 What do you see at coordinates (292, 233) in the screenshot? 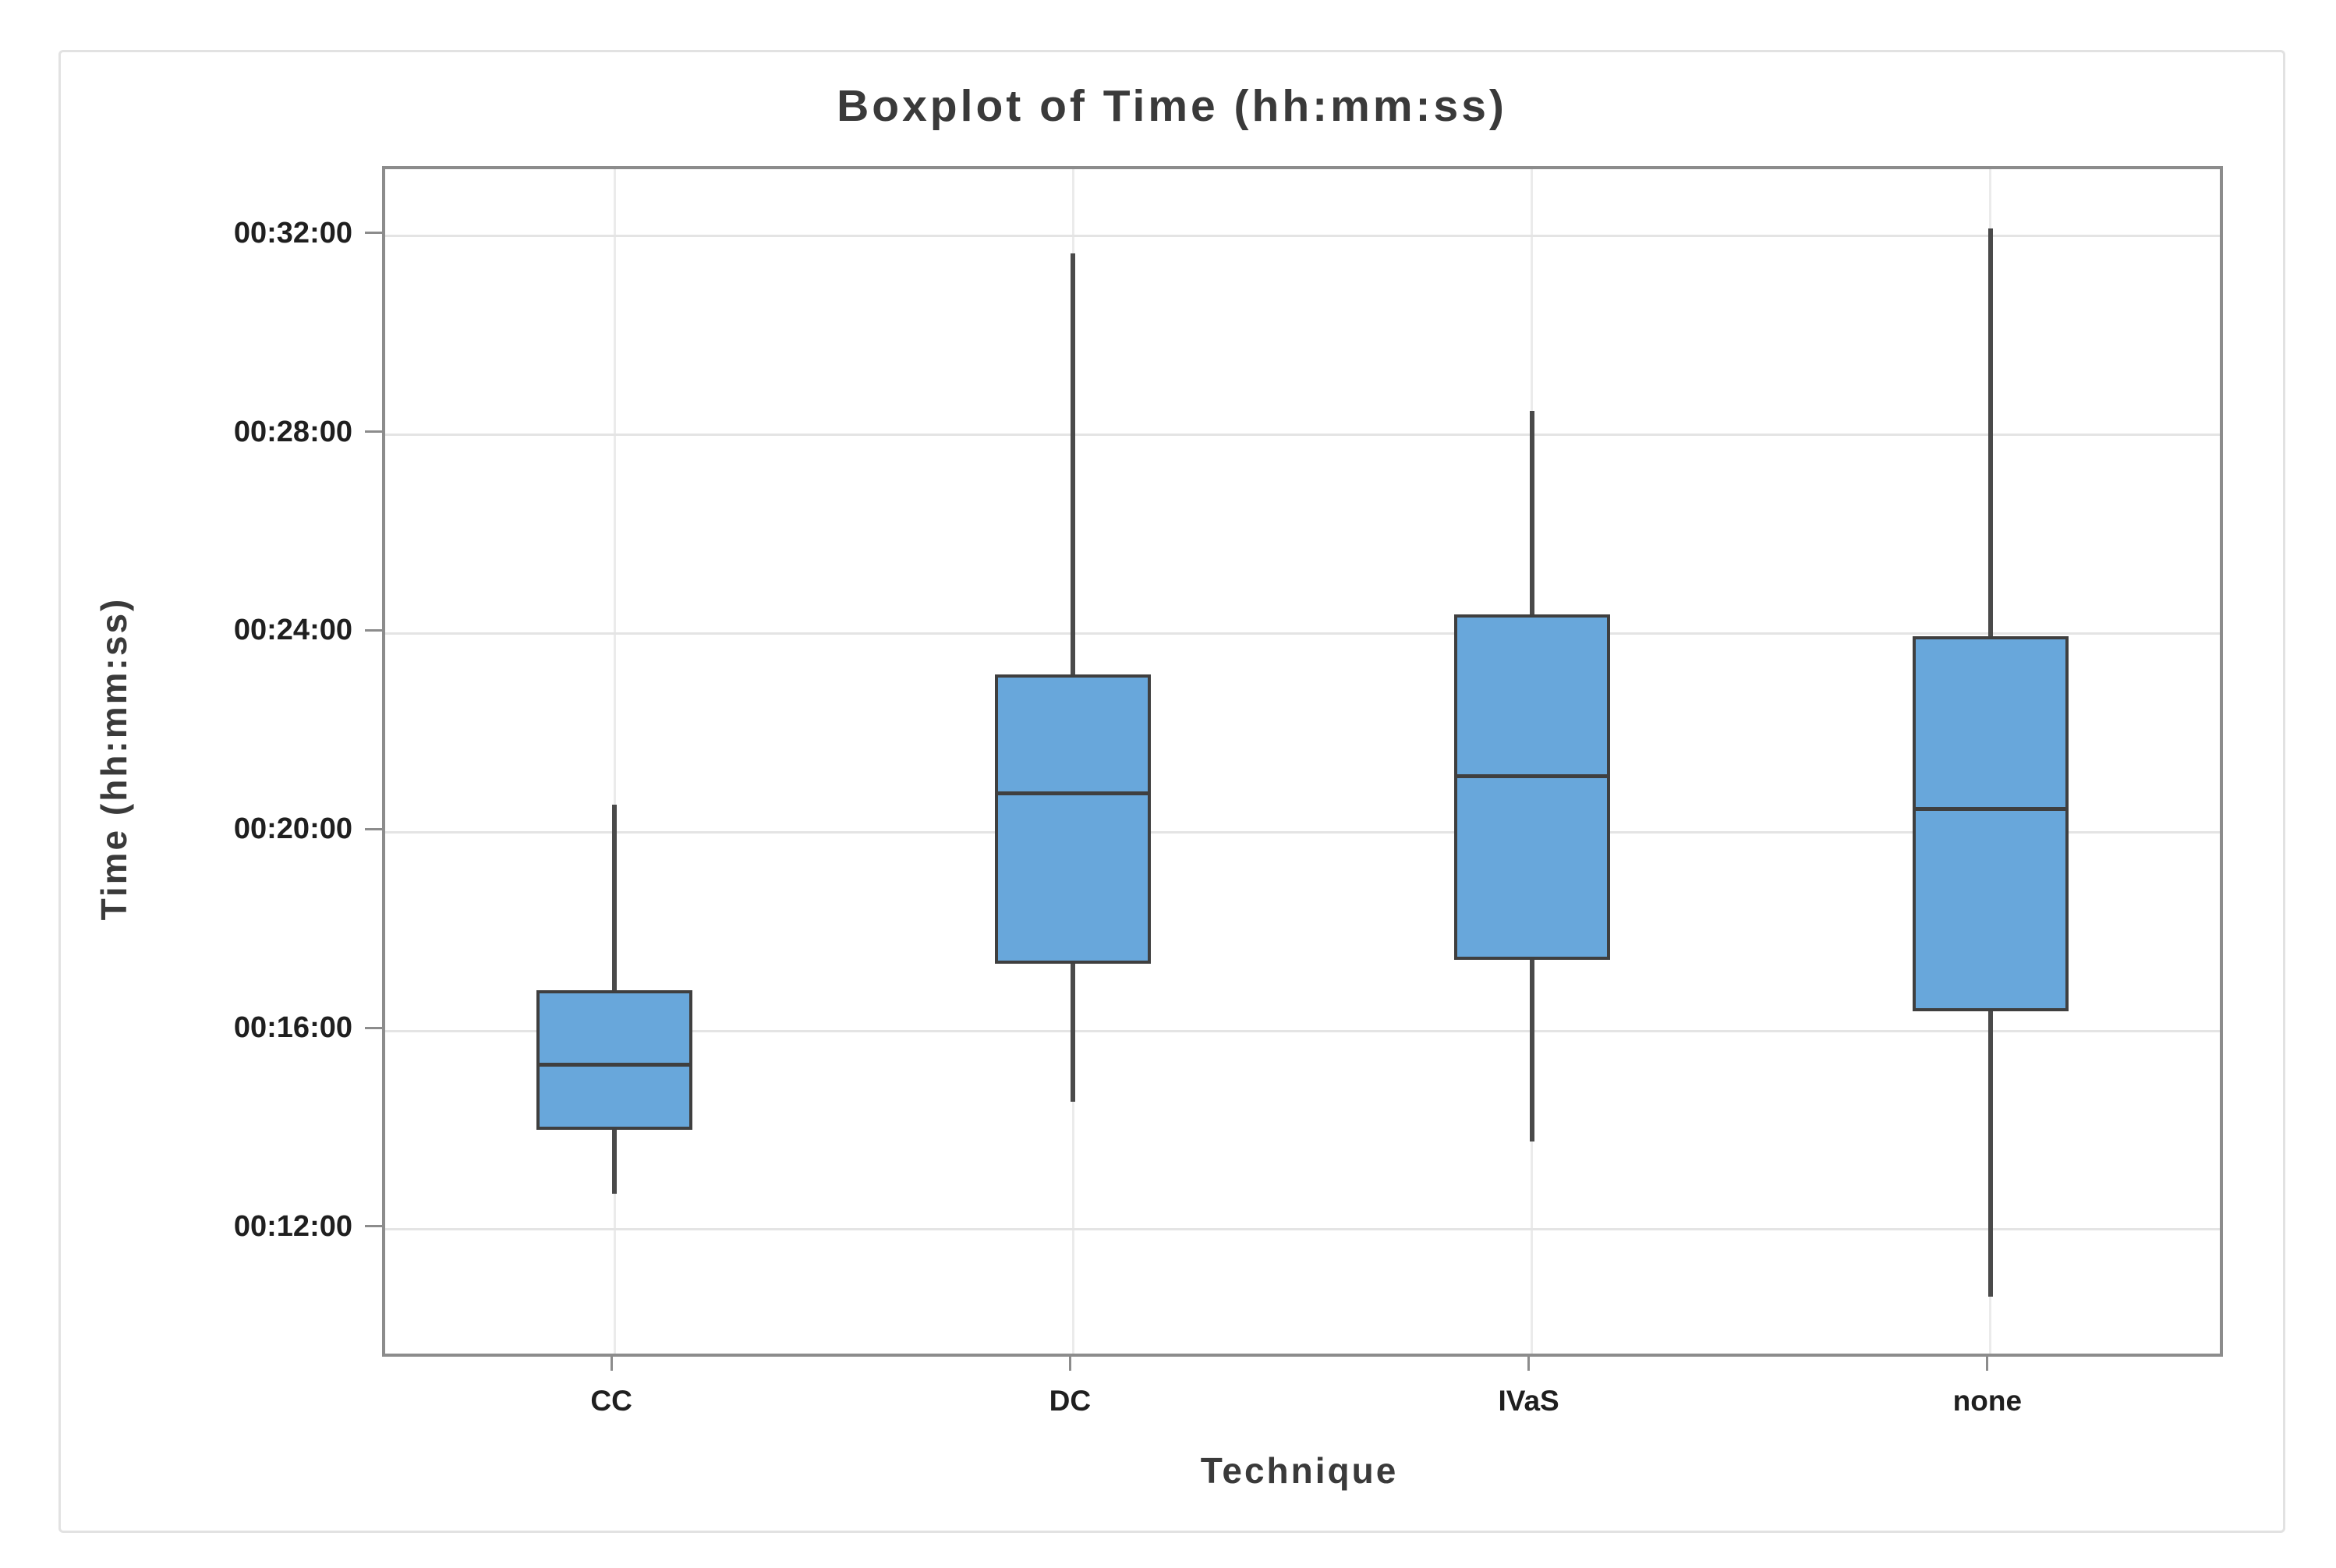
I see `y-tick-label-00:32:00: 00:32:00` at bounding box center [292, 233].